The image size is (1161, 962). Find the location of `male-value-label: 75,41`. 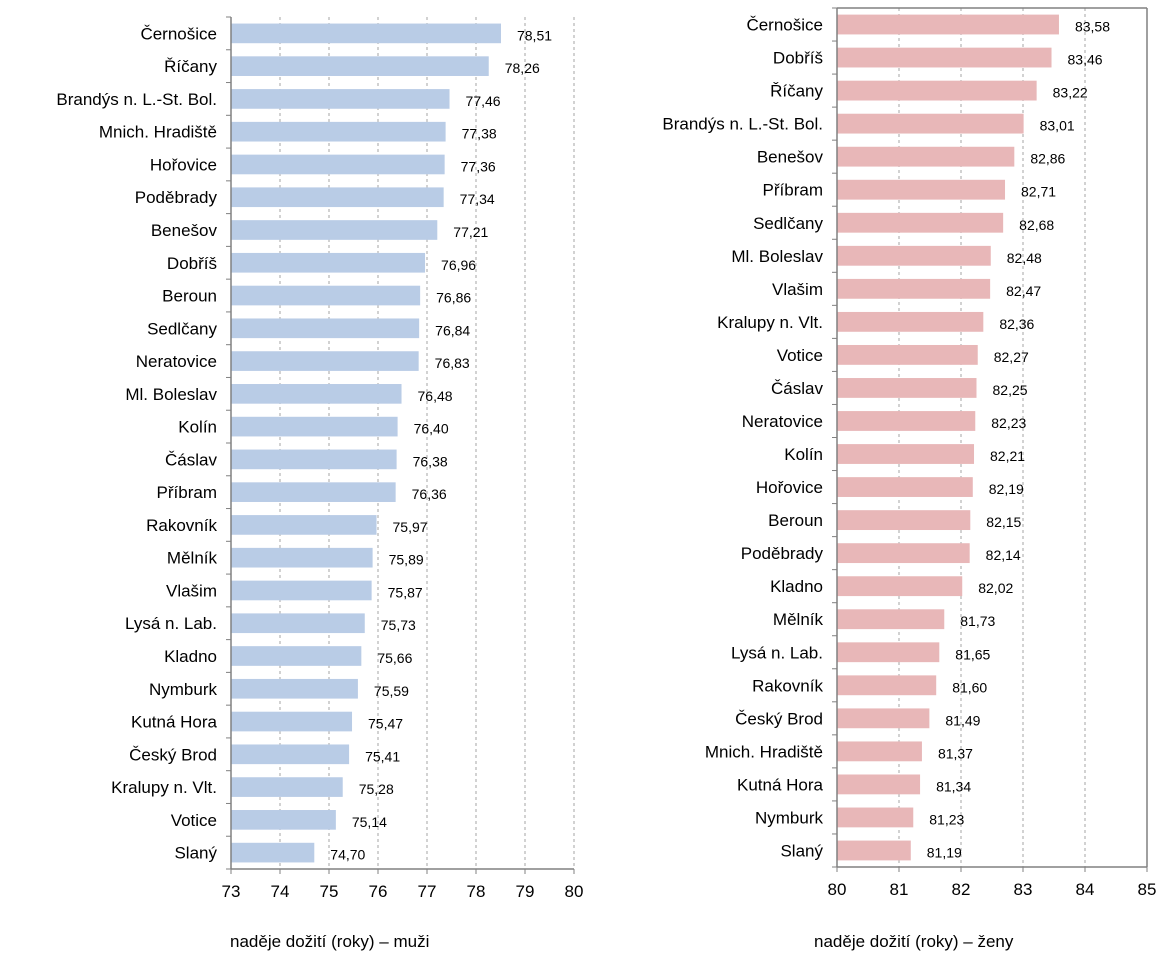

male-value-label: 75,41 is located at coordinates (382, 756).